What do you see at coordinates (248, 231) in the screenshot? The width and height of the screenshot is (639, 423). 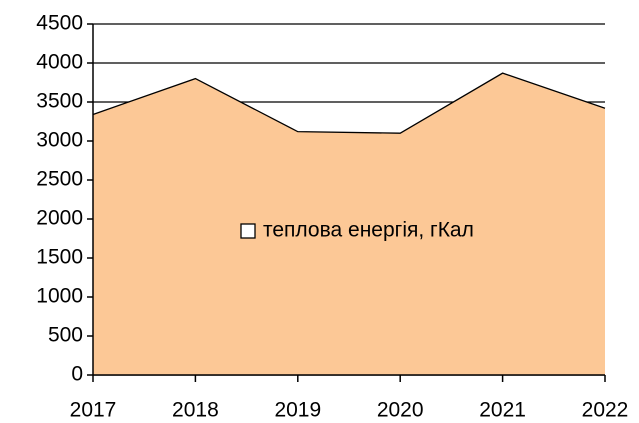 I see `legend-marker` at bounding box center [248, 231].